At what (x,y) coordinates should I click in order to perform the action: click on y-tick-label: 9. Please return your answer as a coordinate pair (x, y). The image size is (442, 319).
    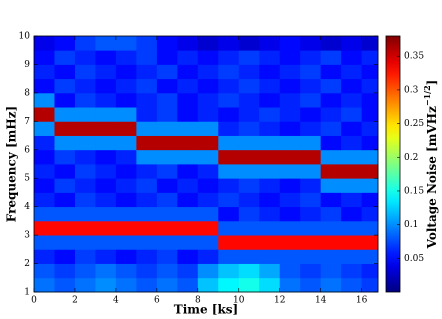
    Looking at the image, I should click on (27, 65).